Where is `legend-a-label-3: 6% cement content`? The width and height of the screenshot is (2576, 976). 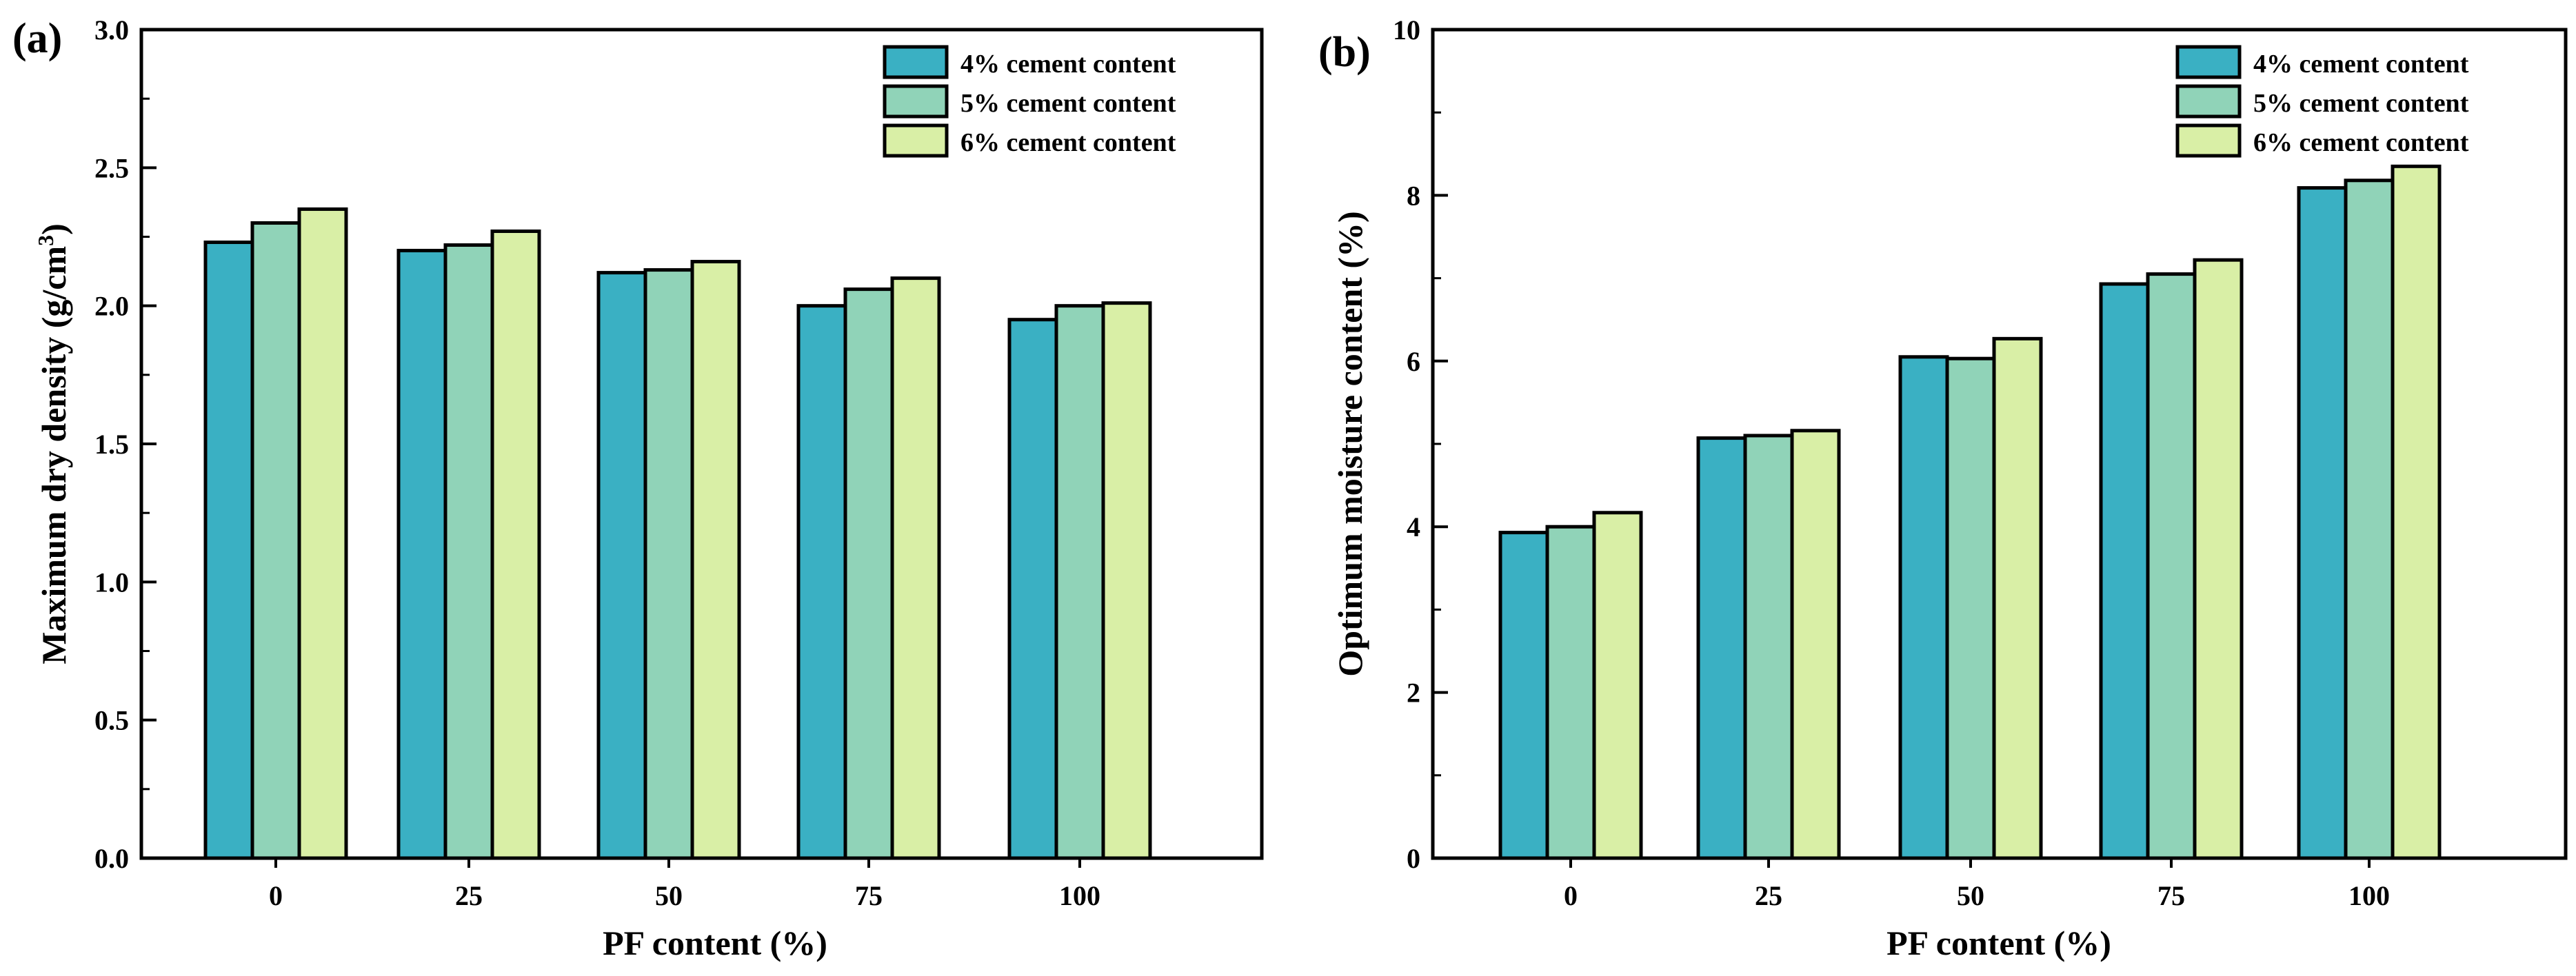
legend-a-label-3: 6% cement content is located at coordinates (1068, 142).